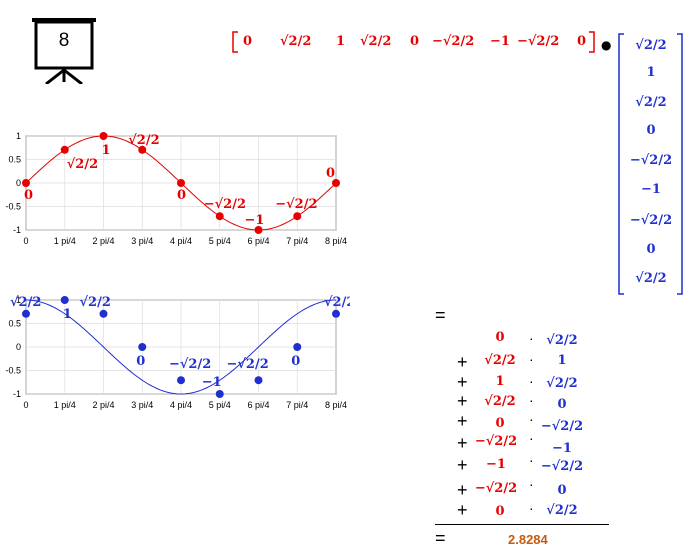 This screenshot has width=696, height=552. What do you see at coordinates (496, 441) in the screenshot?
I see `term-left: −√2/2` at bounding box center [496, 441].